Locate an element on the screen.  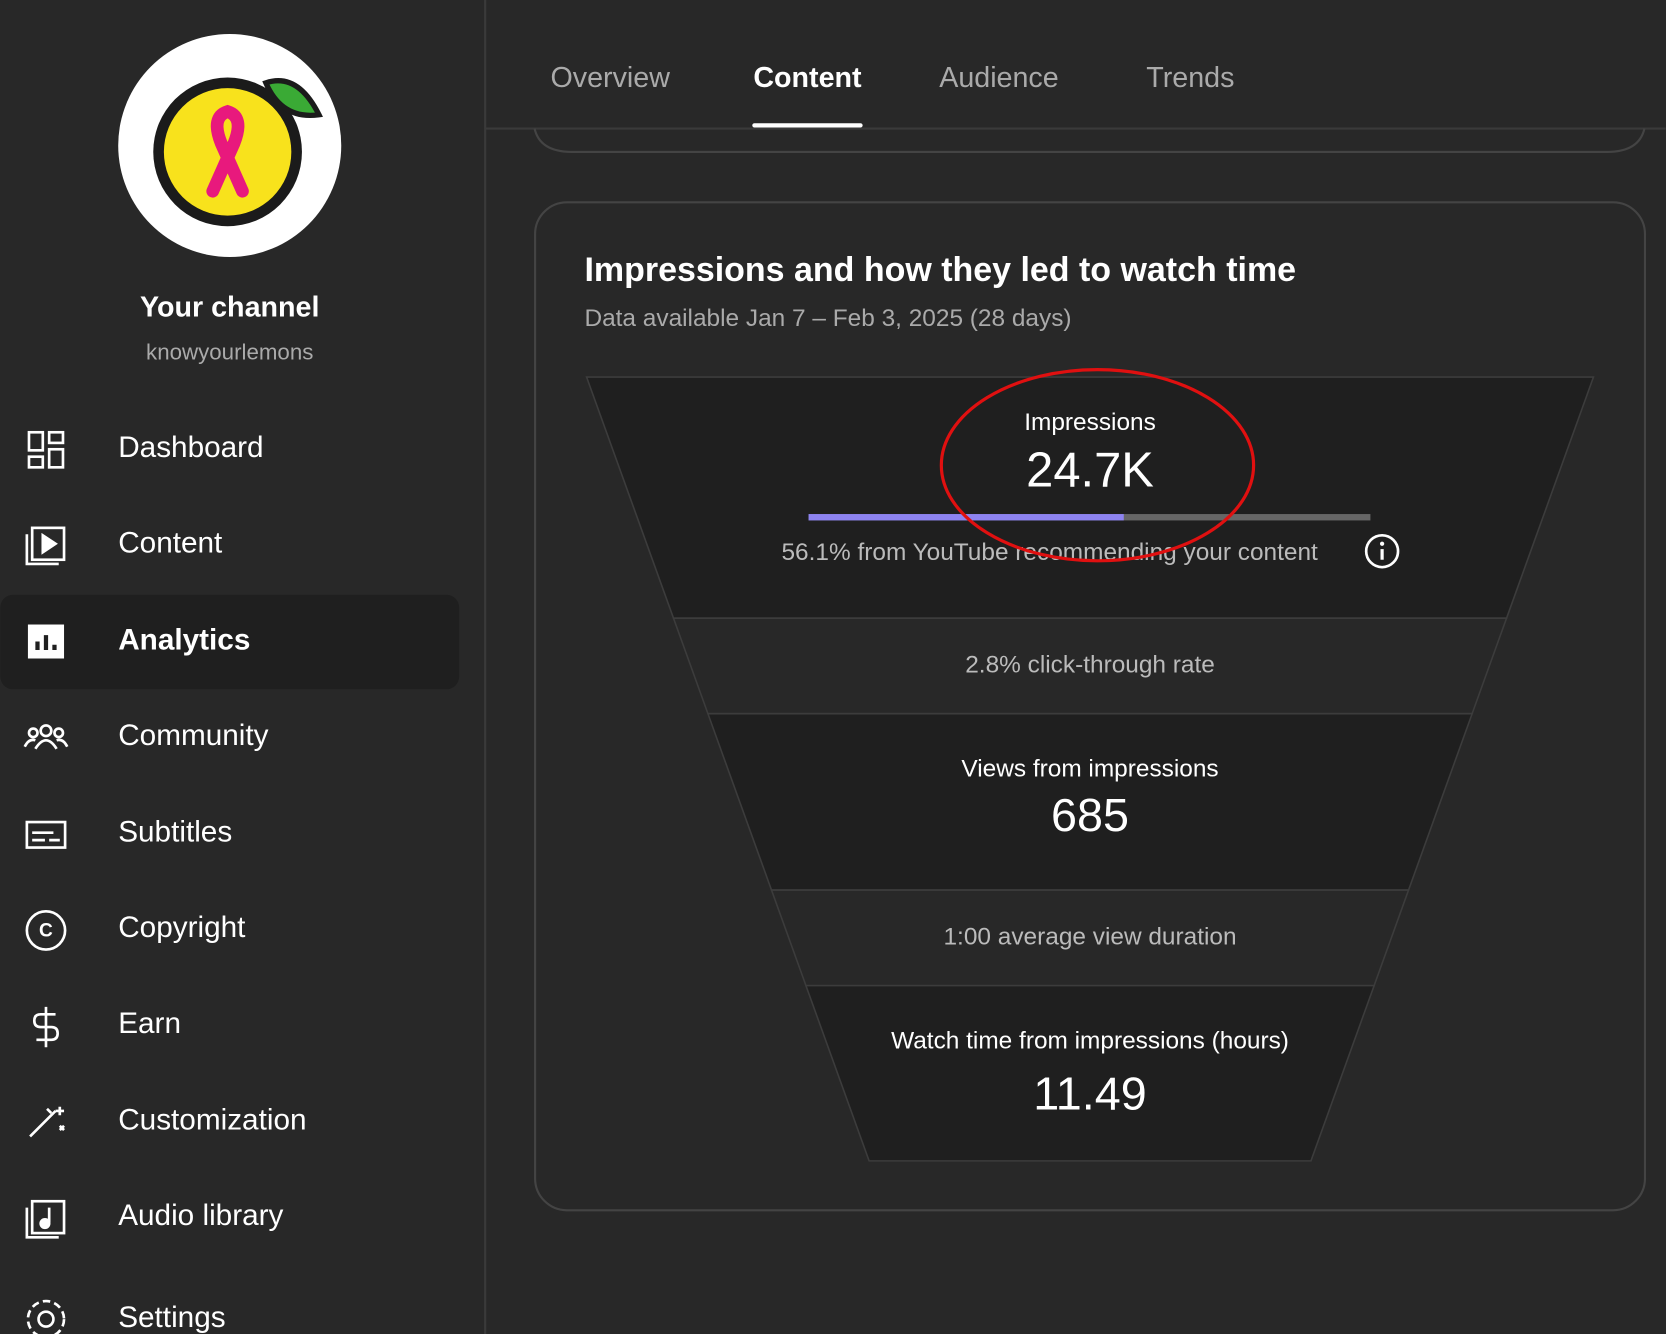
tab: Overview is located at coordinates (610, 78).